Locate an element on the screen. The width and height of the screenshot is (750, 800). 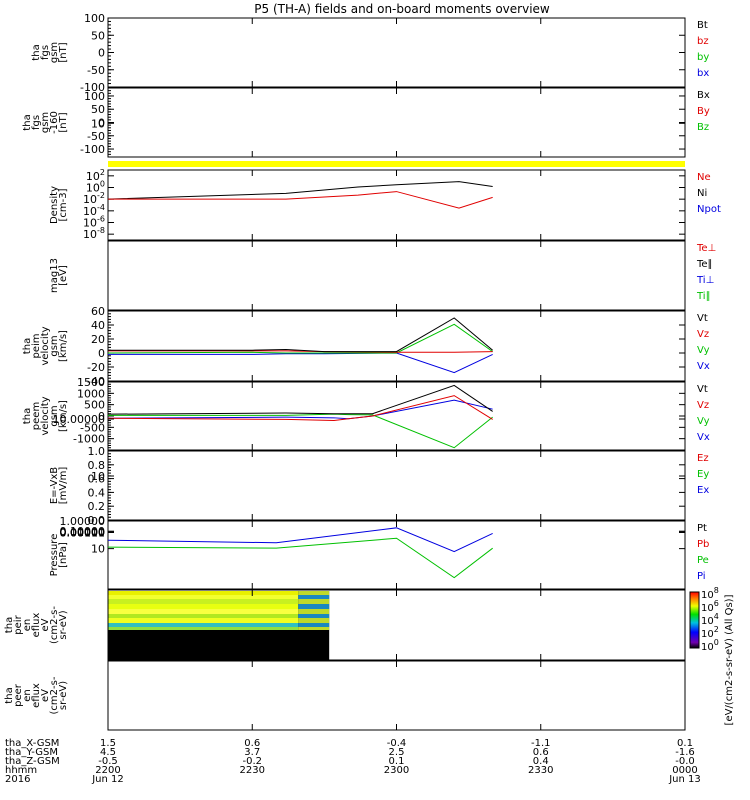
legend-entry: Pi is located at coordinates (701, 576).